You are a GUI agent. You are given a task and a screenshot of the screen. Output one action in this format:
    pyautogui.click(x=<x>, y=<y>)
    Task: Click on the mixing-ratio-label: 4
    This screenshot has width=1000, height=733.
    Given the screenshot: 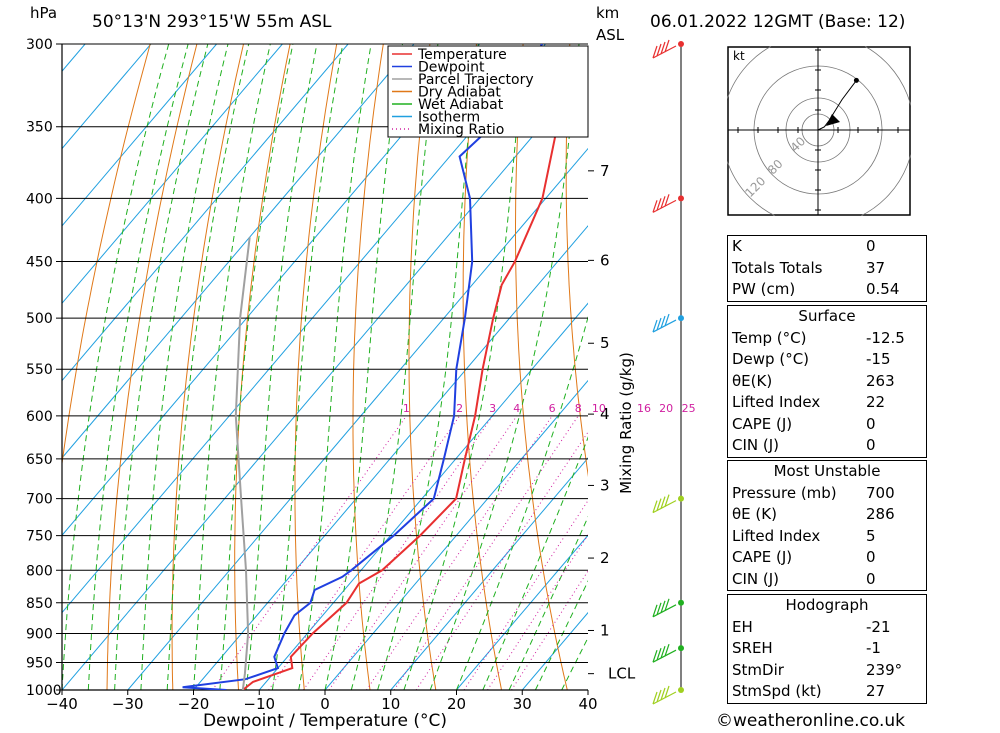 What is the action you would take?
    pyautogui.click(x=516, y=408)
    